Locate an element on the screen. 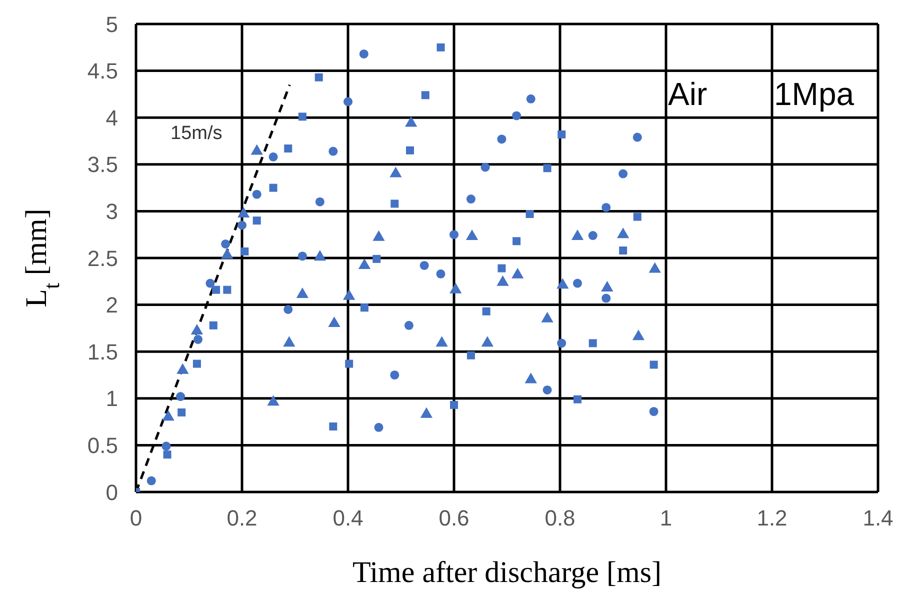 Image resolution: width=898 pixels, height=592 pixels. x-tick-label: 0 is located at coordinates (136, 518).